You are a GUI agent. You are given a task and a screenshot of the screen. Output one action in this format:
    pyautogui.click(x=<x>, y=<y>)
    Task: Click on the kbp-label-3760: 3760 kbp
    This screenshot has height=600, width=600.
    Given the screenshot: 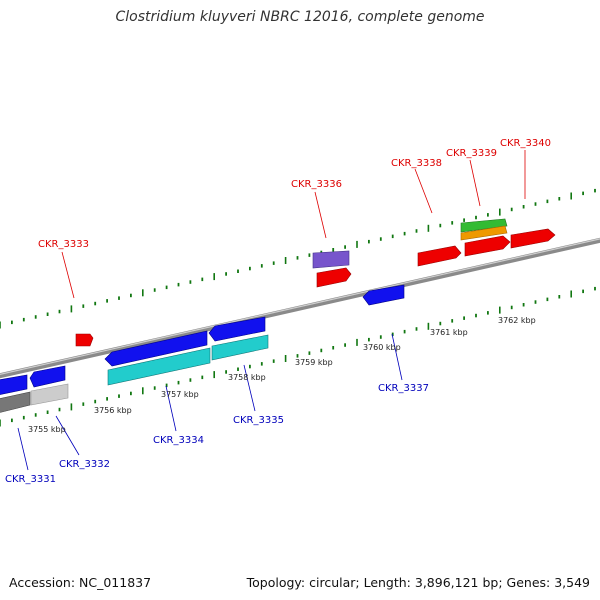 What is the action you would take?
    pyautogui.click(x=382, y=347)
    